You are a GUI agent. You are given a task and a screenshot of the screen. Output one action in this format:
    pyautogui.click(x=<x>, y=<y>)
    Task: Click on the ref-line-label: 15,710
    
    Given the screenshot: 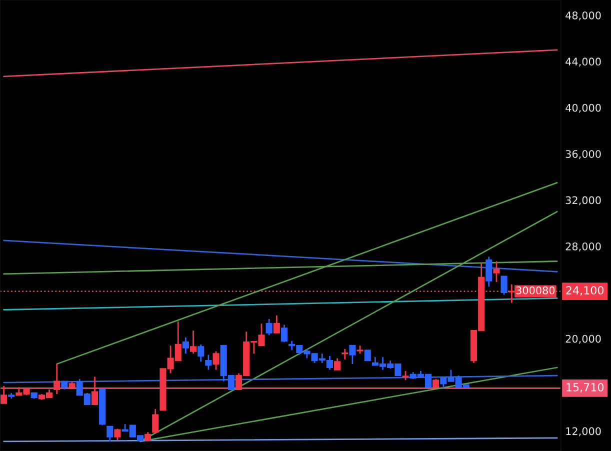 What is the action you would take?
    pyautogui.click(x=585, y=387)
    